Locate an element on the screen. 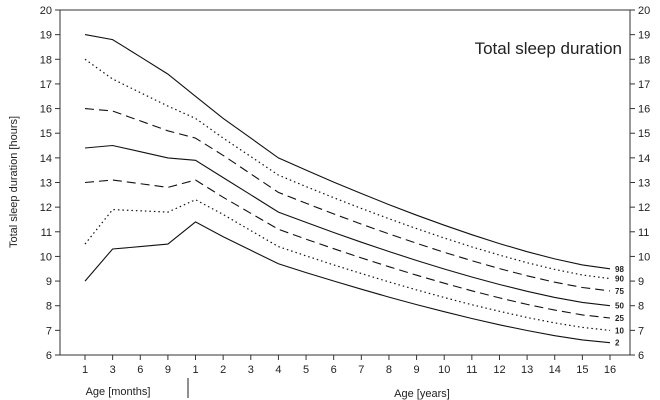 Image resolution: width=660 pixels, height=400 pixels. x-tick-label: 8 is located at coordinates (389, 370).